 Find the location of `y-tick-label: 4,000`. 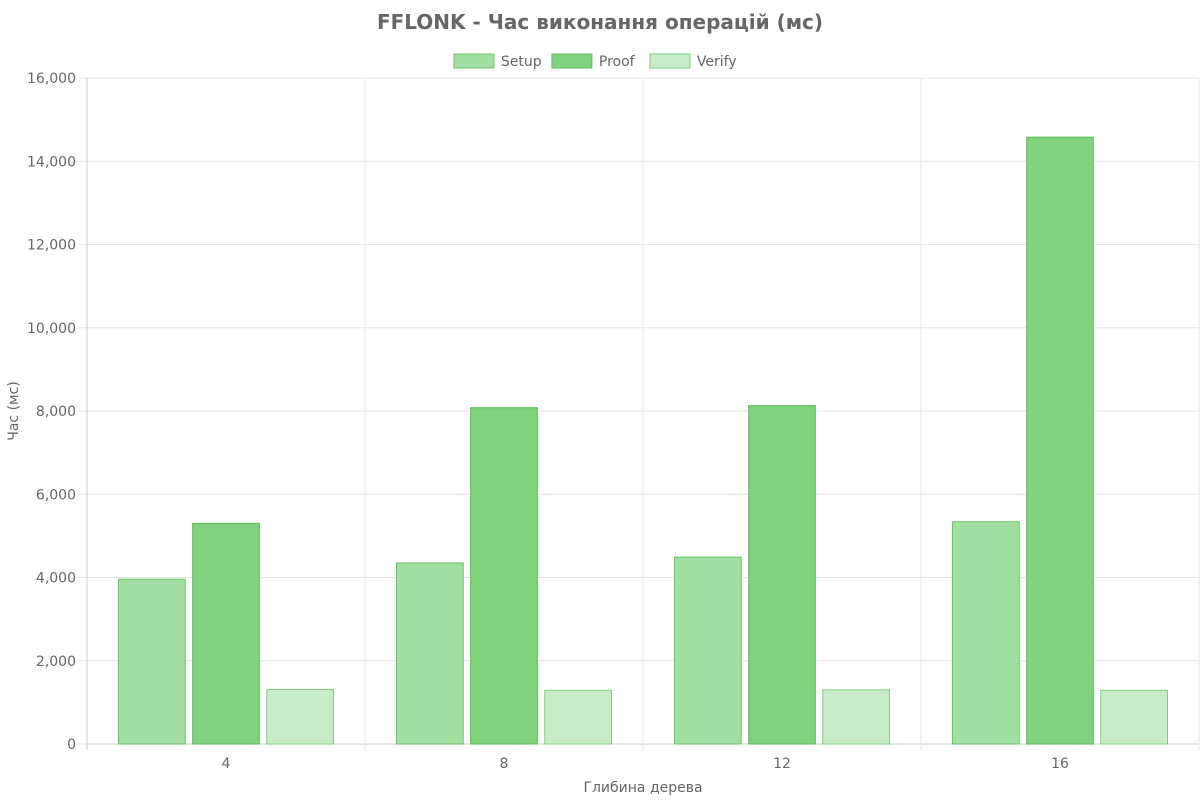

y-tick-label: 4,000 is located at coordinates (56, 579).